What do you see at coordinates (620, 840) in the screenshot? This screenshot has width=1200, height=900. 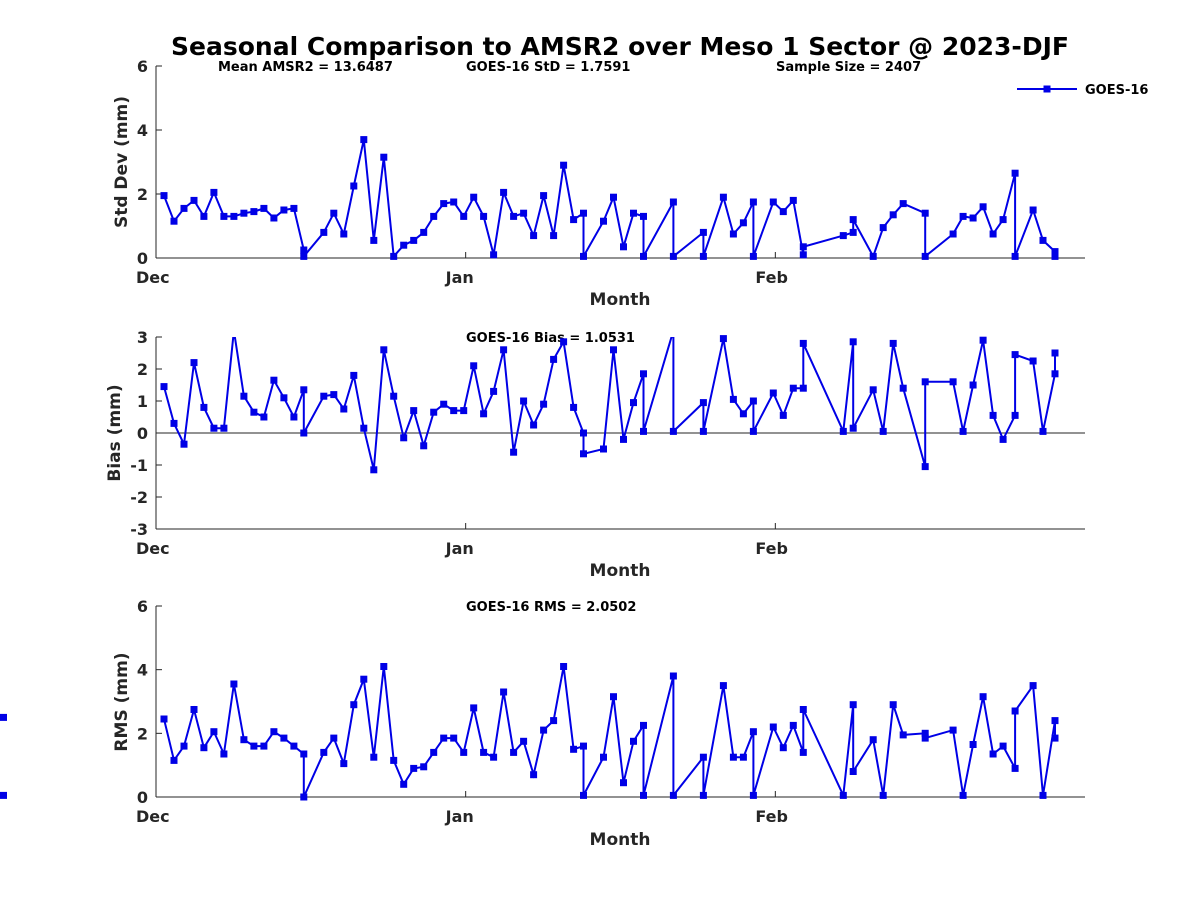 I see `rms-x-label: Month` at bounding box center [620, 840].